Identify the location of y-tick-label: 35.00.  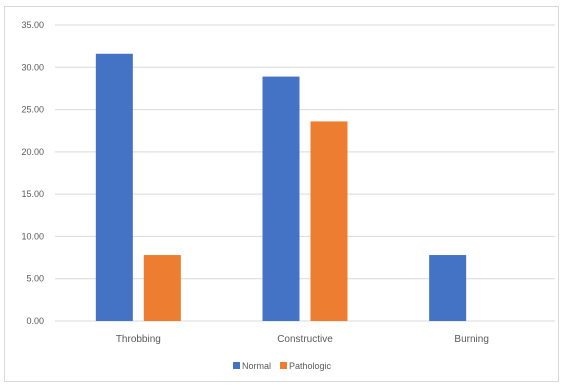
(32, 25).